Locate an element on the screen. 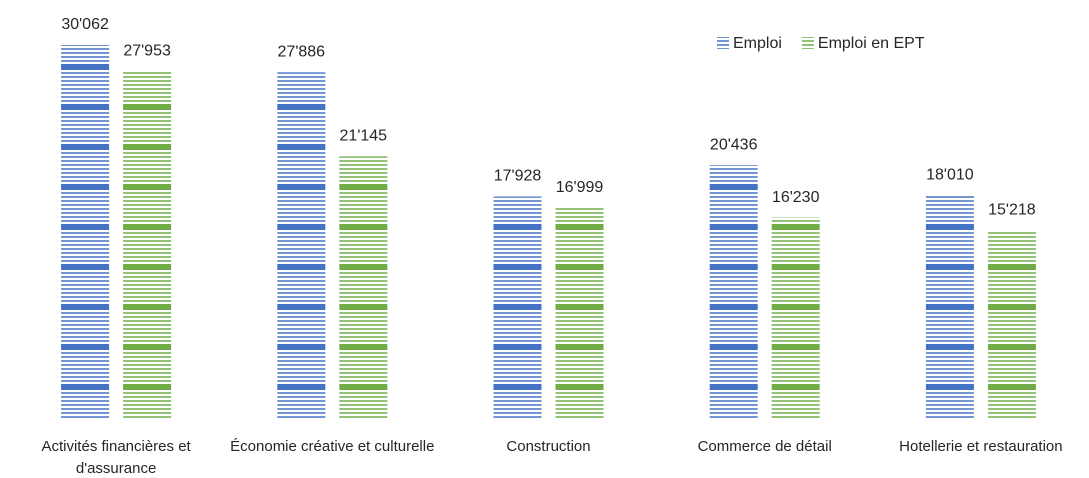 This screenshot has width=1089, height=478. x-tick-label: Activités financières et d'assurance is located at coordinates (116, 457).